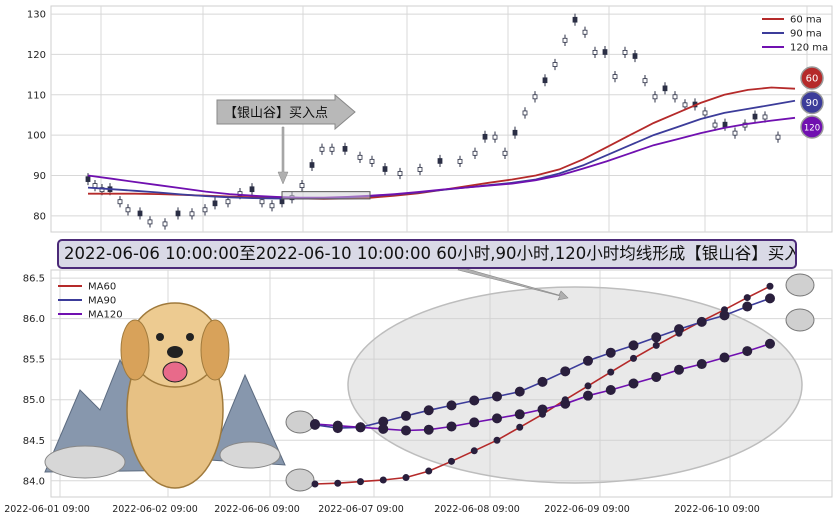  I want to click on y-tick-label: 86.5, so click(34, 279).